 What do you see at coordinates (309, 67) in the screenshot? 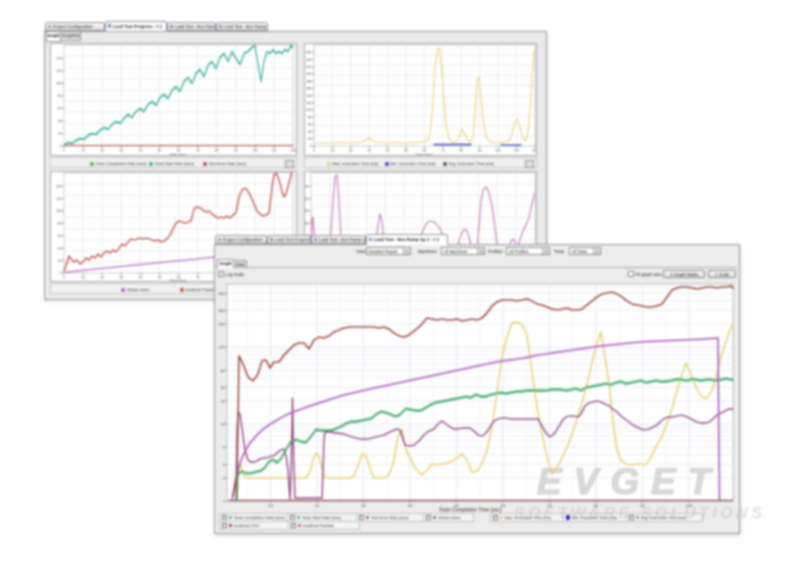
I see `svg-text: 220` at bounding box center [309, 67].